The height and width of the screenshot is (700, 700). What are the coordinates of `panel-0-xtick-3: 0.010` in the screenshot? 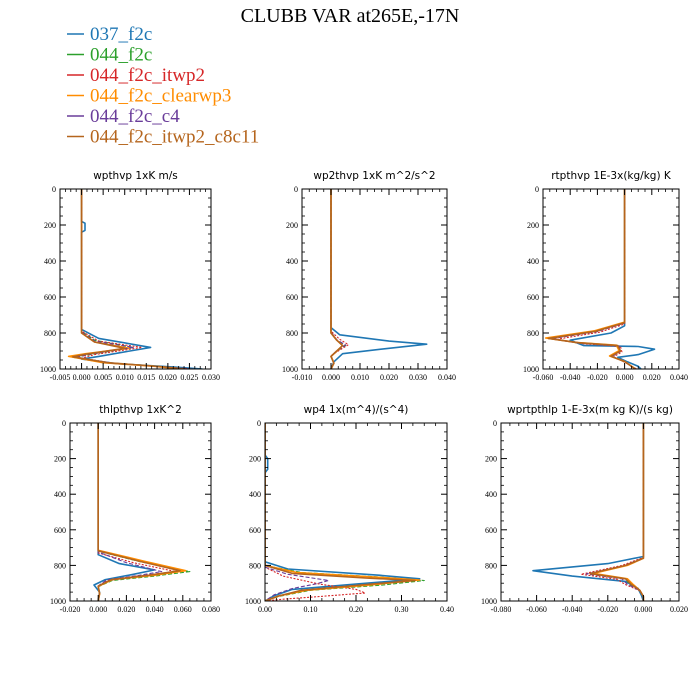 It's located at (125, 377).